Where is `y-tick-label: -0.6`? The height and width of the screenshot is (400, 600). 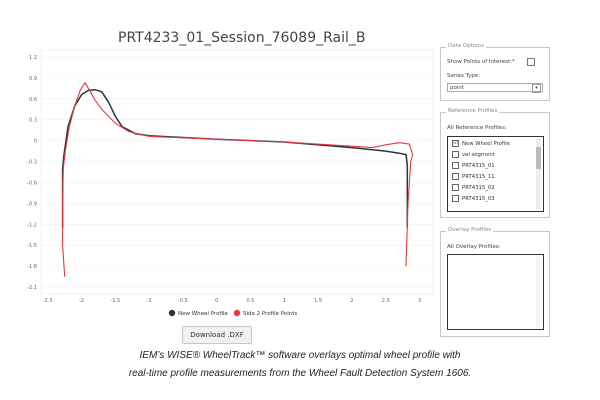
y-tick-label: -0.6 is located at coordinates (32, 183).